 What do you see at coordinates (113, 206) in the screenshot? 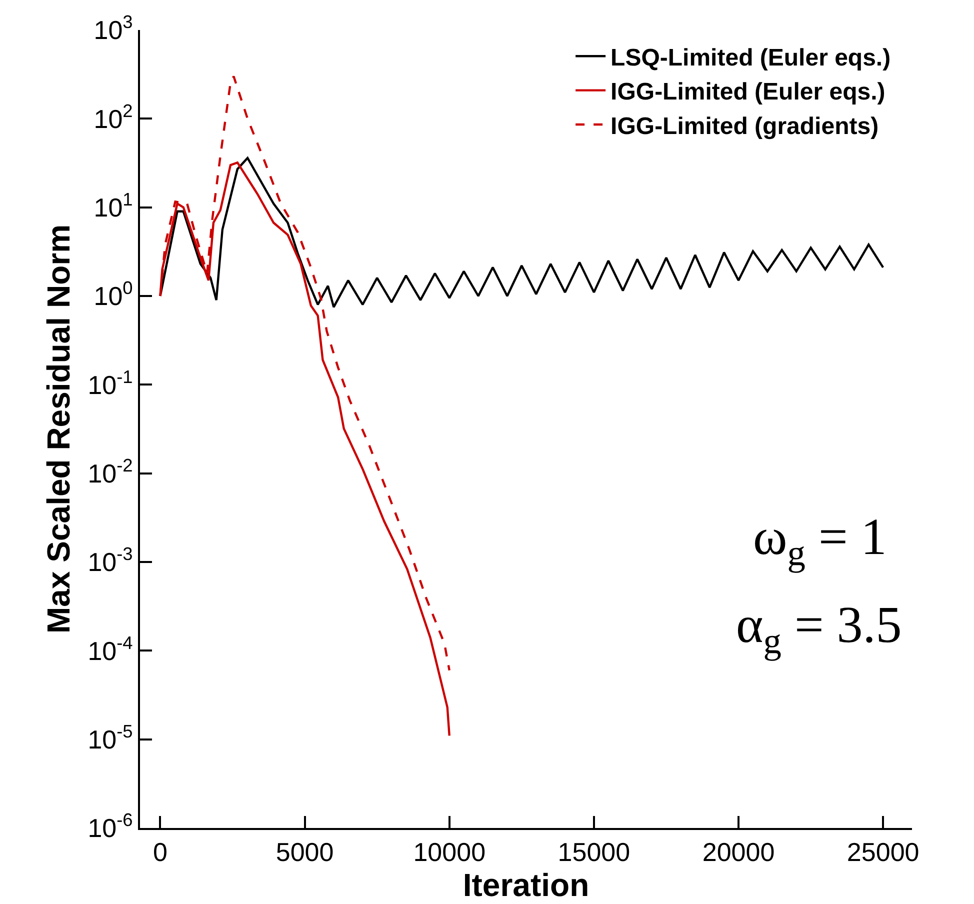
I see `y-tick-label: 10$^{1}$` at bounding box center [113, 206].